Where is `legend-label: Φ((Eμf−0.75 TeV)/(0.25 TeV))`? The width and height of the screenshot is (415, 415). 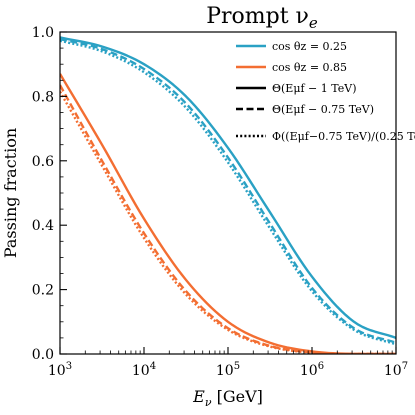 legend-label: Φ((Eμf−0.75 TeV)/(0.25 TeV)) is located at coordinates (343, 136).